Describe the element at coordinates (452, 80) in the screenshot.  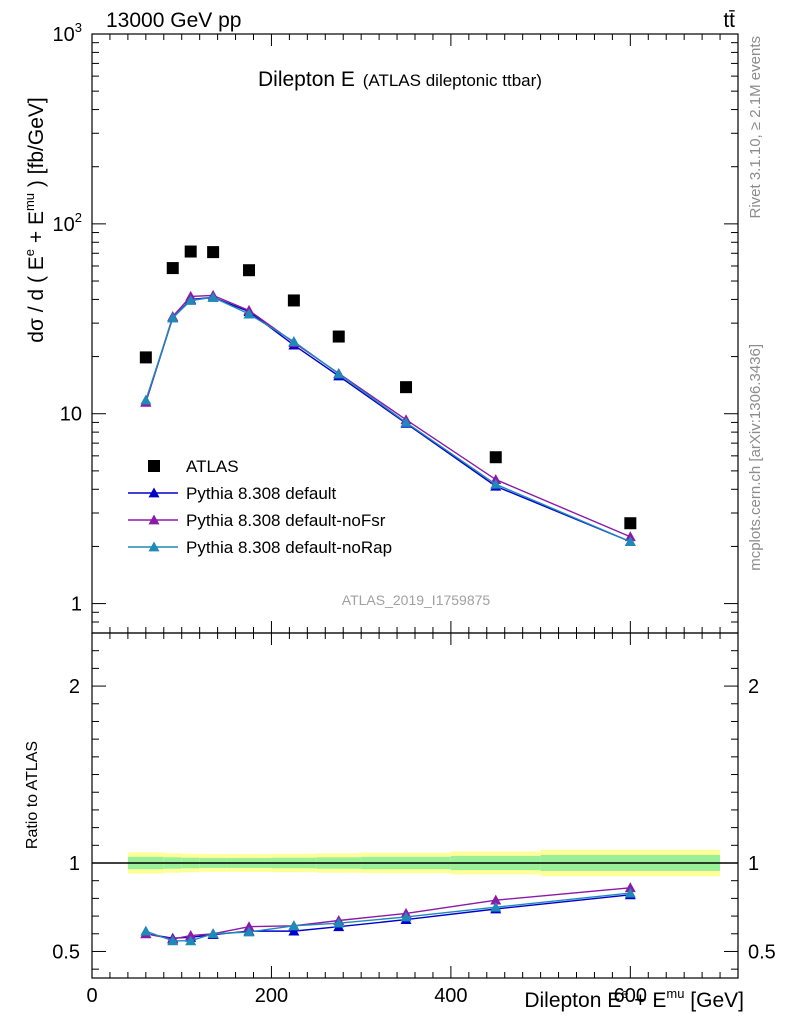
I see `title-subtitle: (ATLAS dileptonic ttbar)` at that location.